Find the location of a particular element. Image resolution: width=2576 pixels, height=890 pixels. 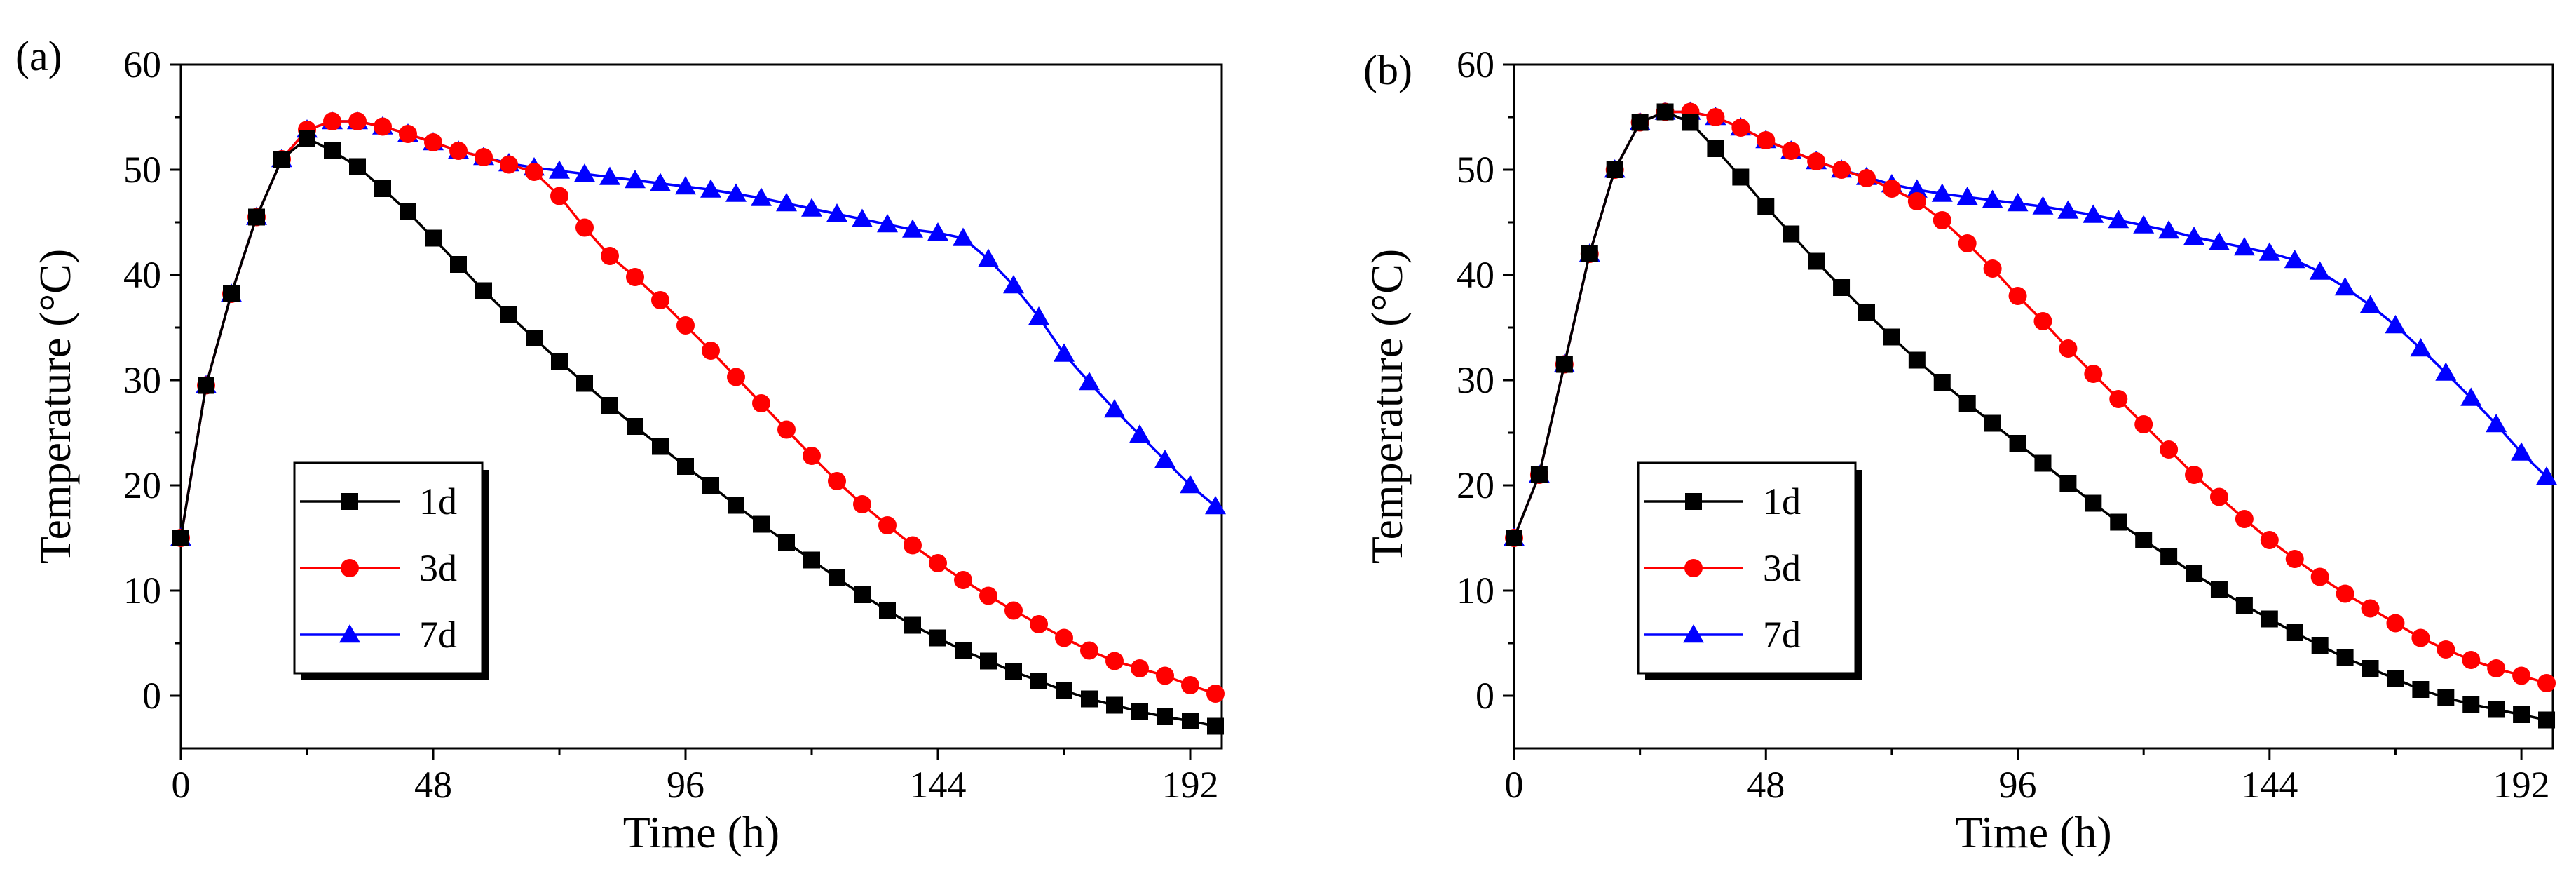

x-tick-label: 0 is located at coordinates (181, 785).